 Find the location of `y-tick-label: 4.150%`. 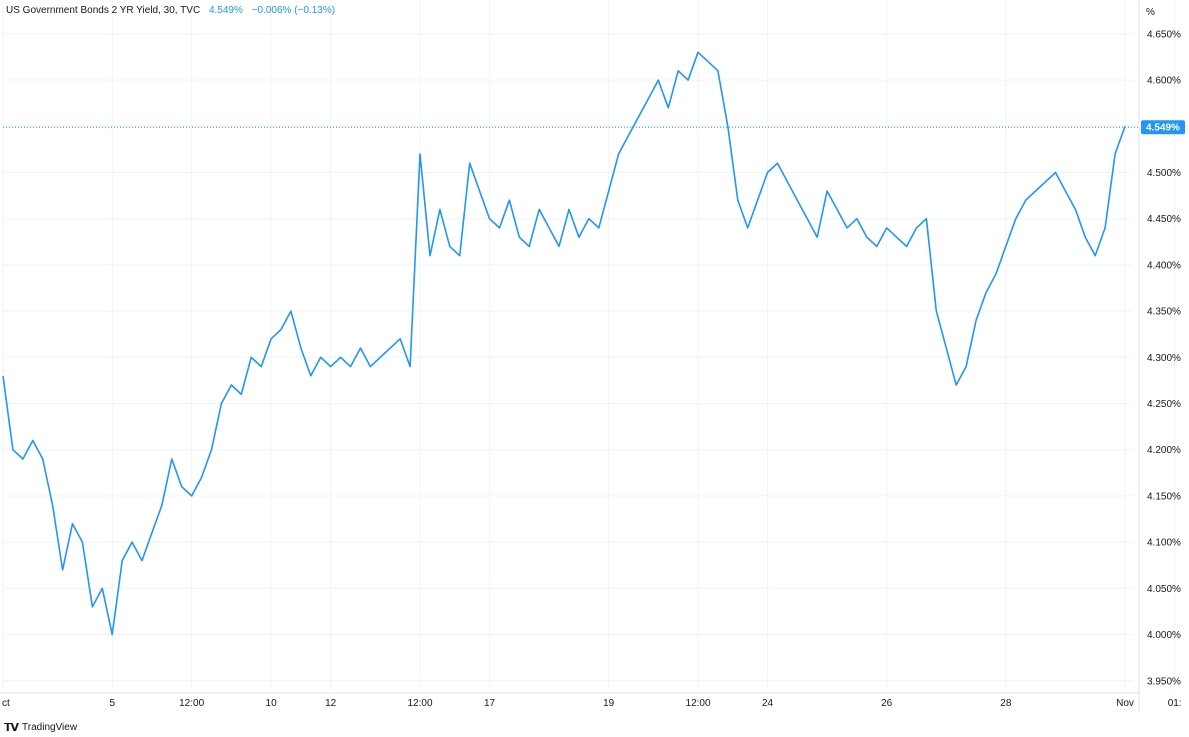

y-tick-label: 4.150% is located at coordinates (1164, 496).